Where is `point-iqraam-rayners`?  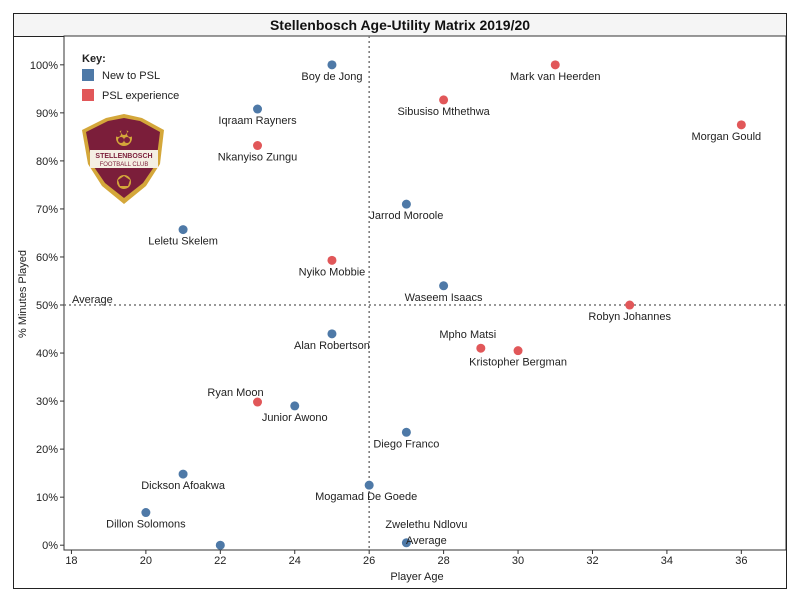
point-iqraam-rayners is located at coordinates (258, 109).